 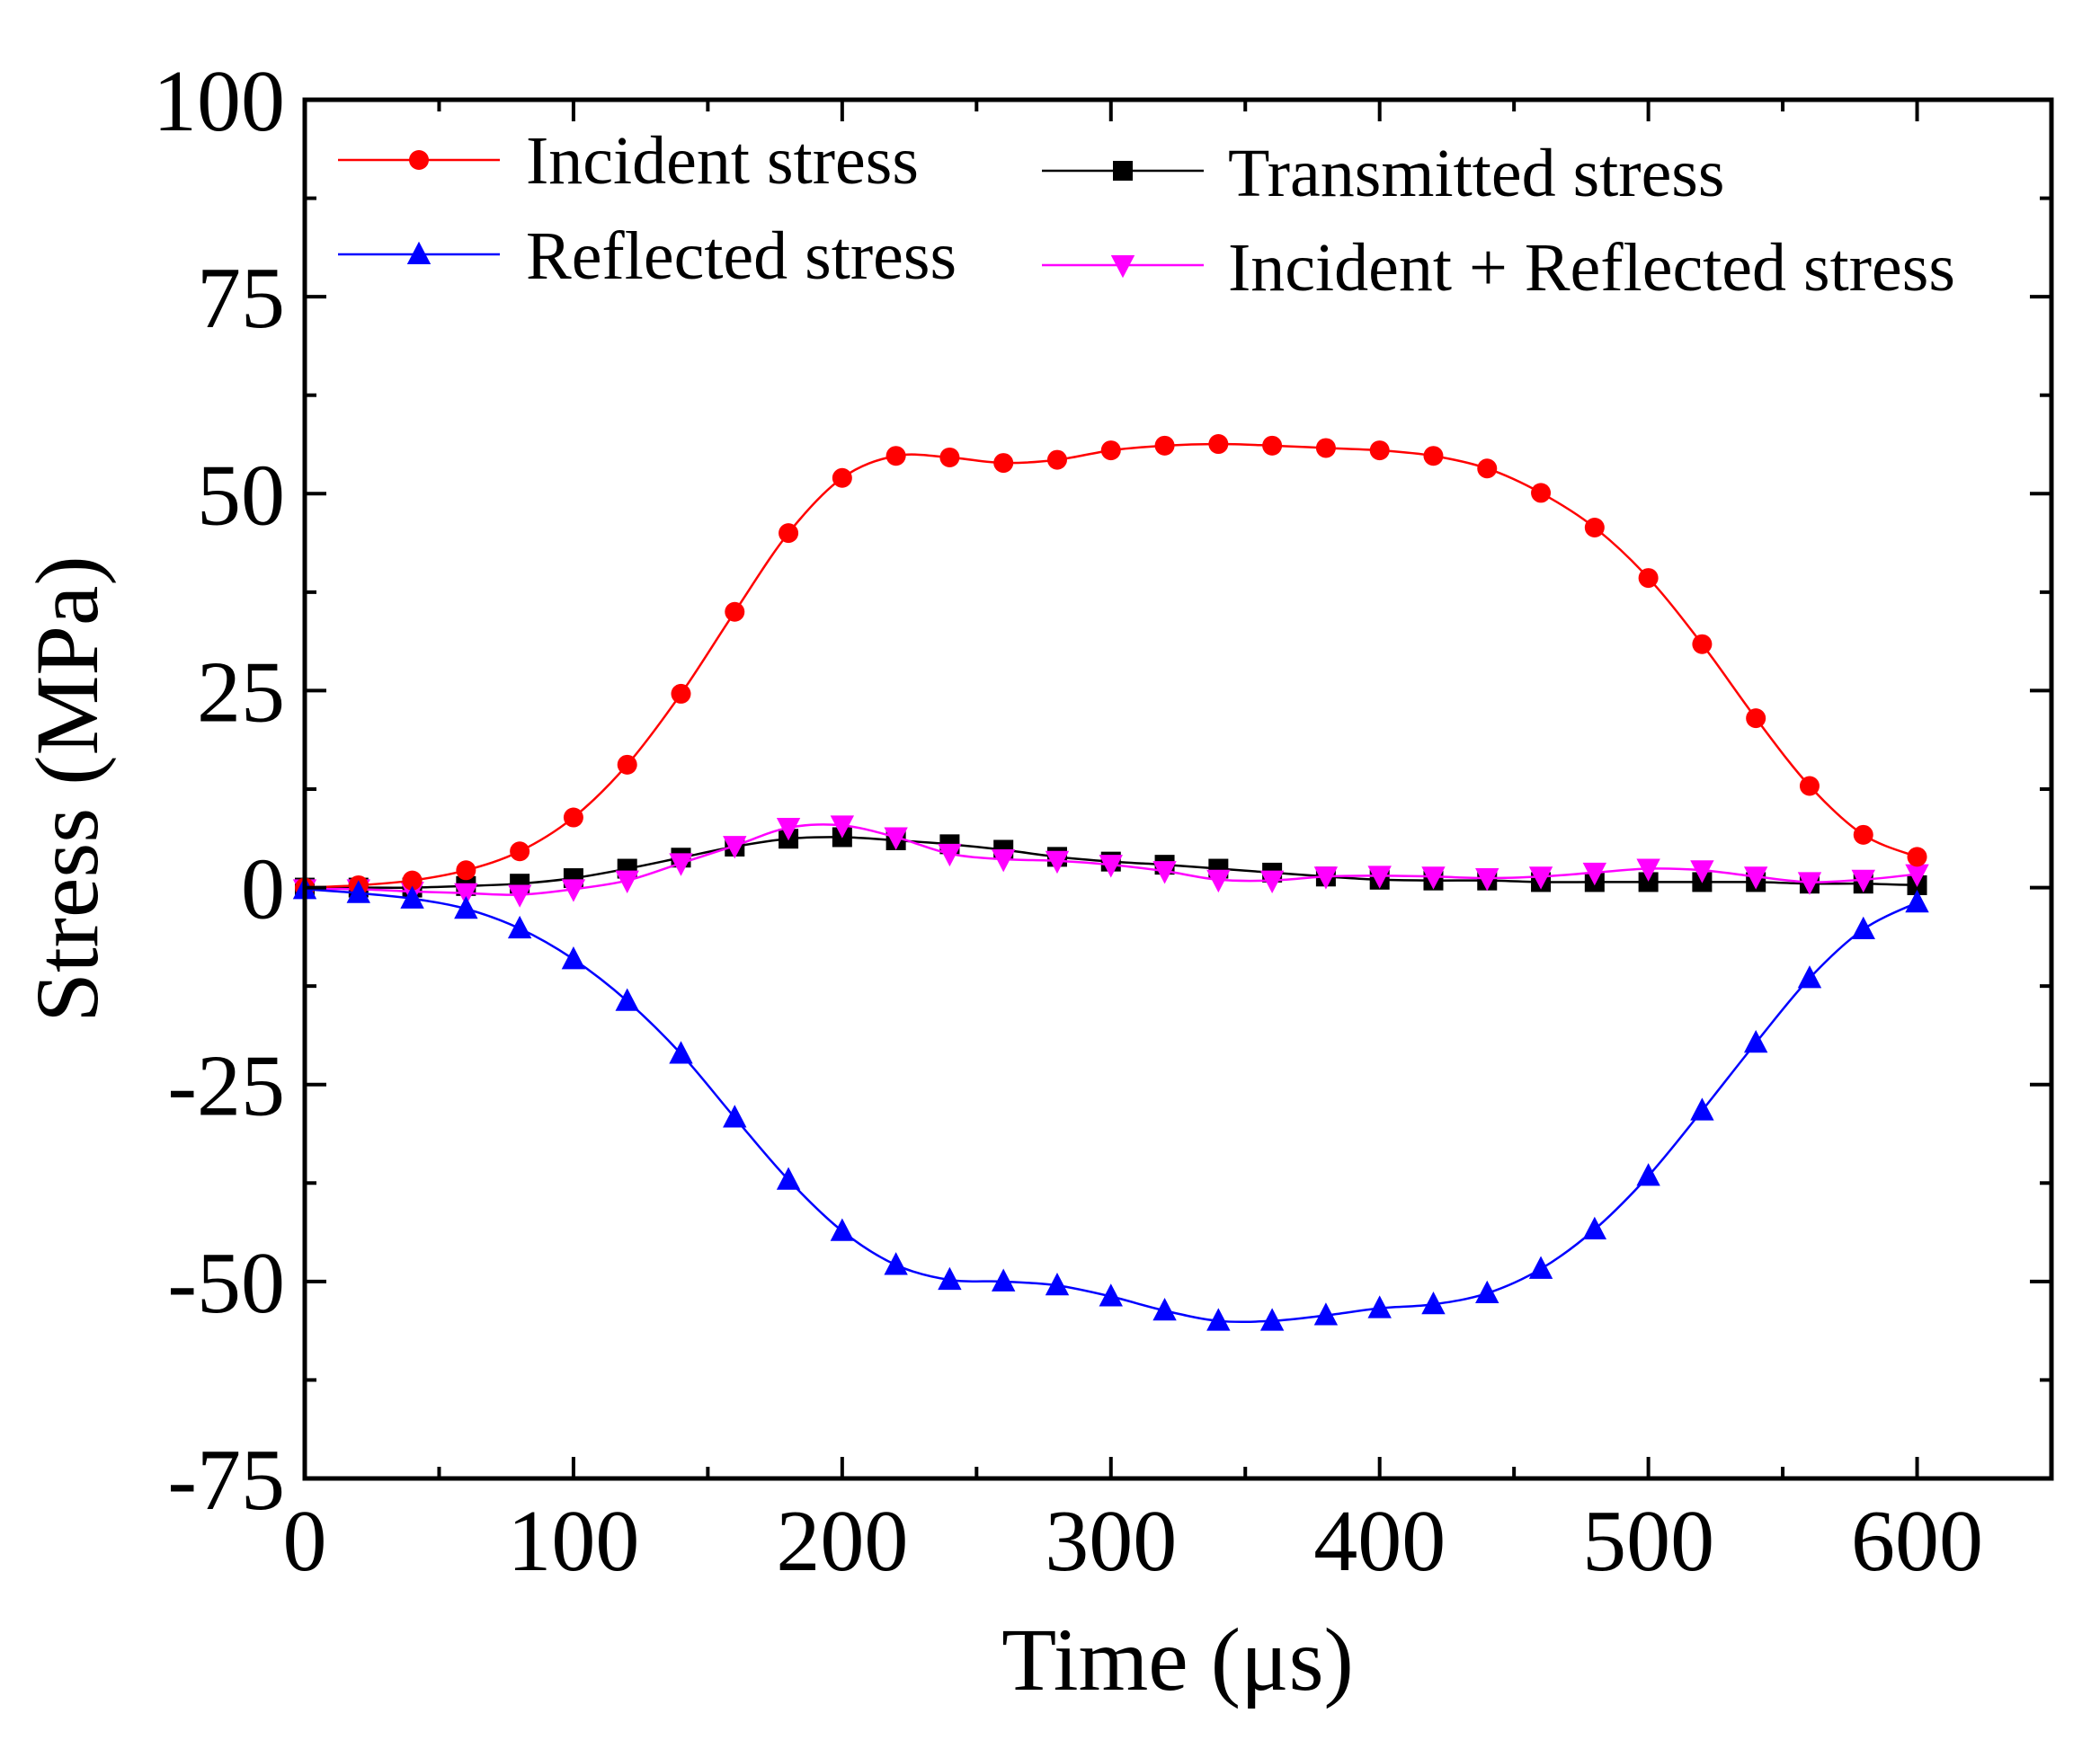 What do you see at coordinates (842, 1541) in the screenshot?
I see `x-tick-label: 200` at bounding box center [842, 1541].